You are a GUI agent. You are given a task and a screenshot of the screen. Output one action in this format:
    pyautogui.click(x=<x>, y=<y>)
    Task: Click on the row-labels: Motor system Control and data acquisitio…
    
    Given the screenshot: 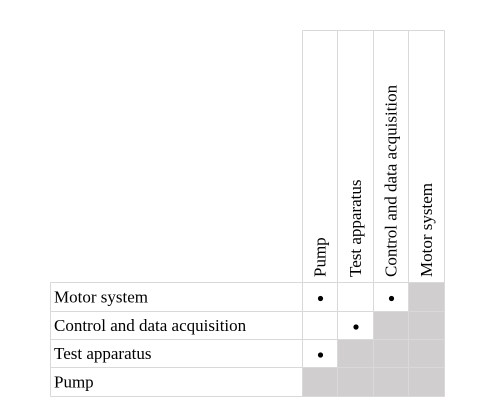 What is the action you would take?
    pyautogui.click(x=150, y=340)
    